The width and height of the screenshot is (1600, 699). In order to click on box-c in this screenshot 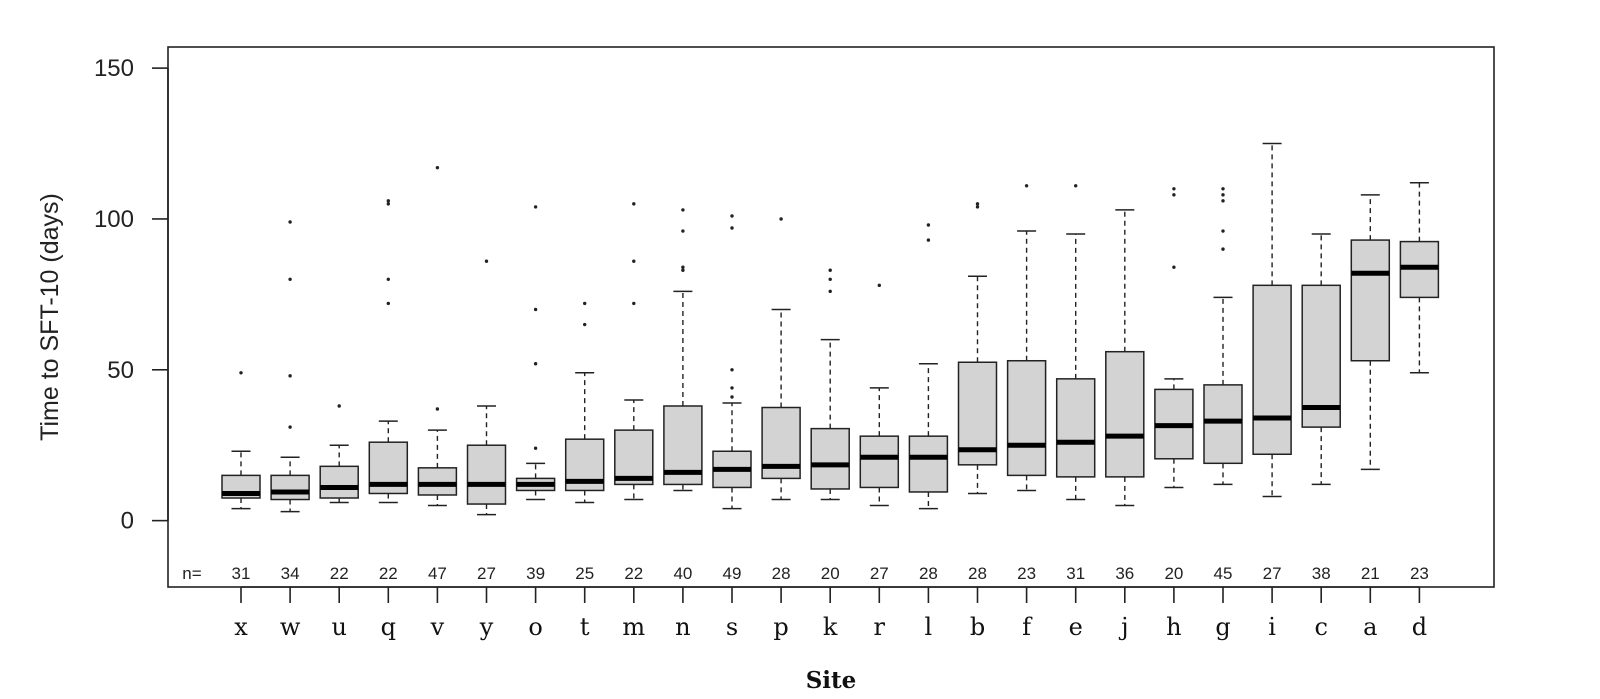, I will do `click(1321, 359)`.